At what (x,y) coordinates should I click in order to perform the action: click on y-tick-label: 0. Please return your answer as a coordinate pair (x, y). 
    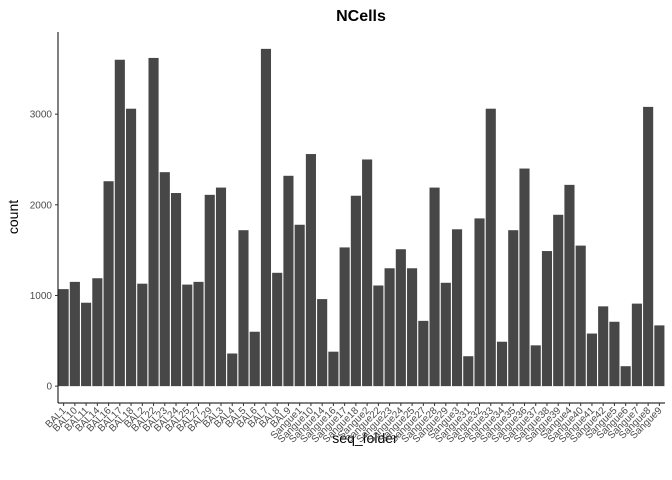
    Looking at the image, I should click on (49, 387).